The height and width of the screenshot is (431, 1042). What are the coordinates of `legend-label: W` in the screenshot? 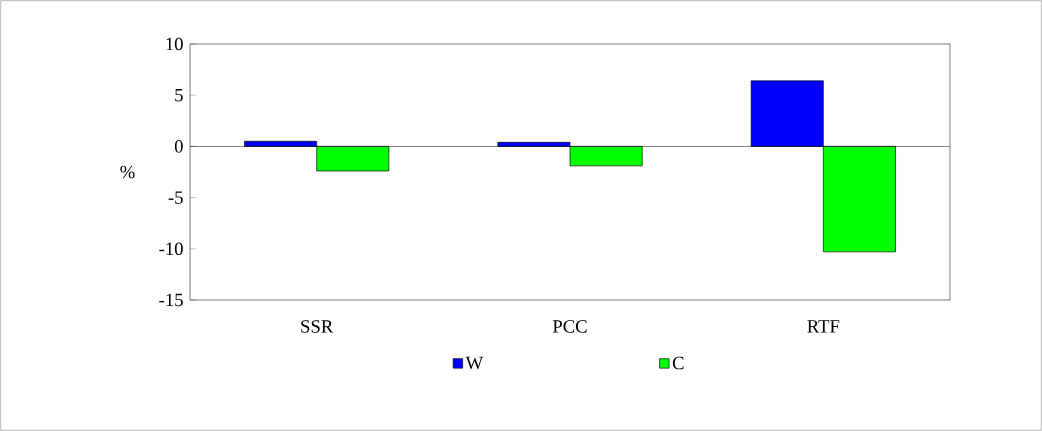 It's located at (474, 363).